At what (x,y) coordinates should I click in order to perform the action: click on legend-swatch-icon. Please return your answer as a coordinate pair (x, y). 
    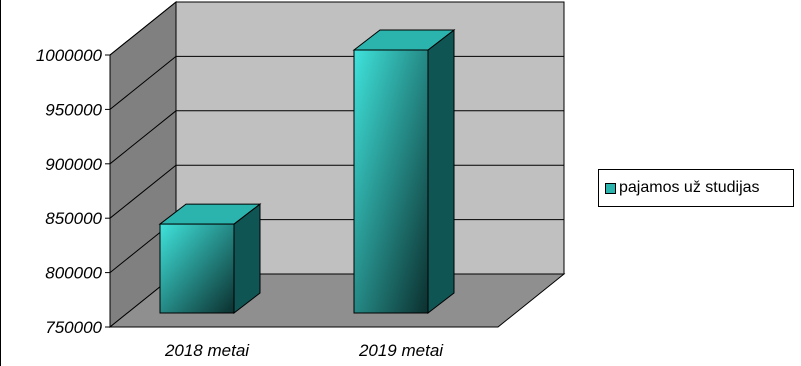
    Looking at the image, I should click on (610, 188).